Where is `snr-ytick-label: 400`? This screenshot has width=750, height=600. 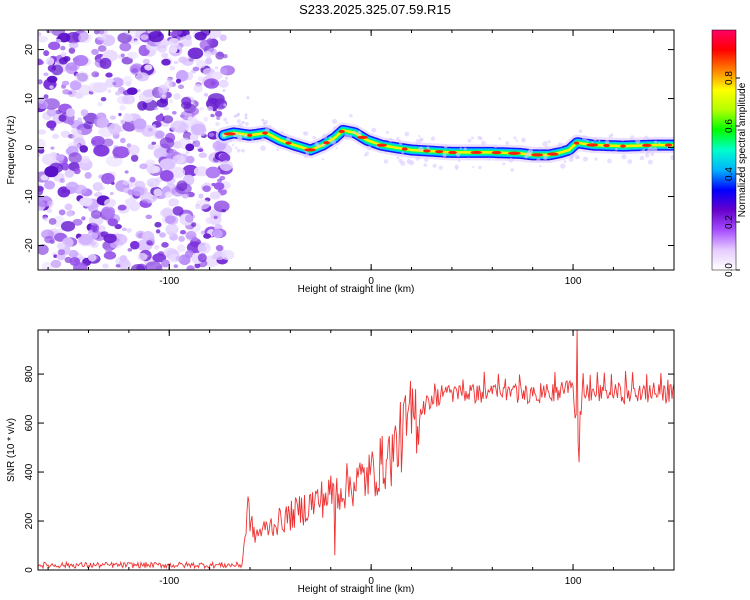
snr-ytick-label: 400 is located at coordinates (29, 471).